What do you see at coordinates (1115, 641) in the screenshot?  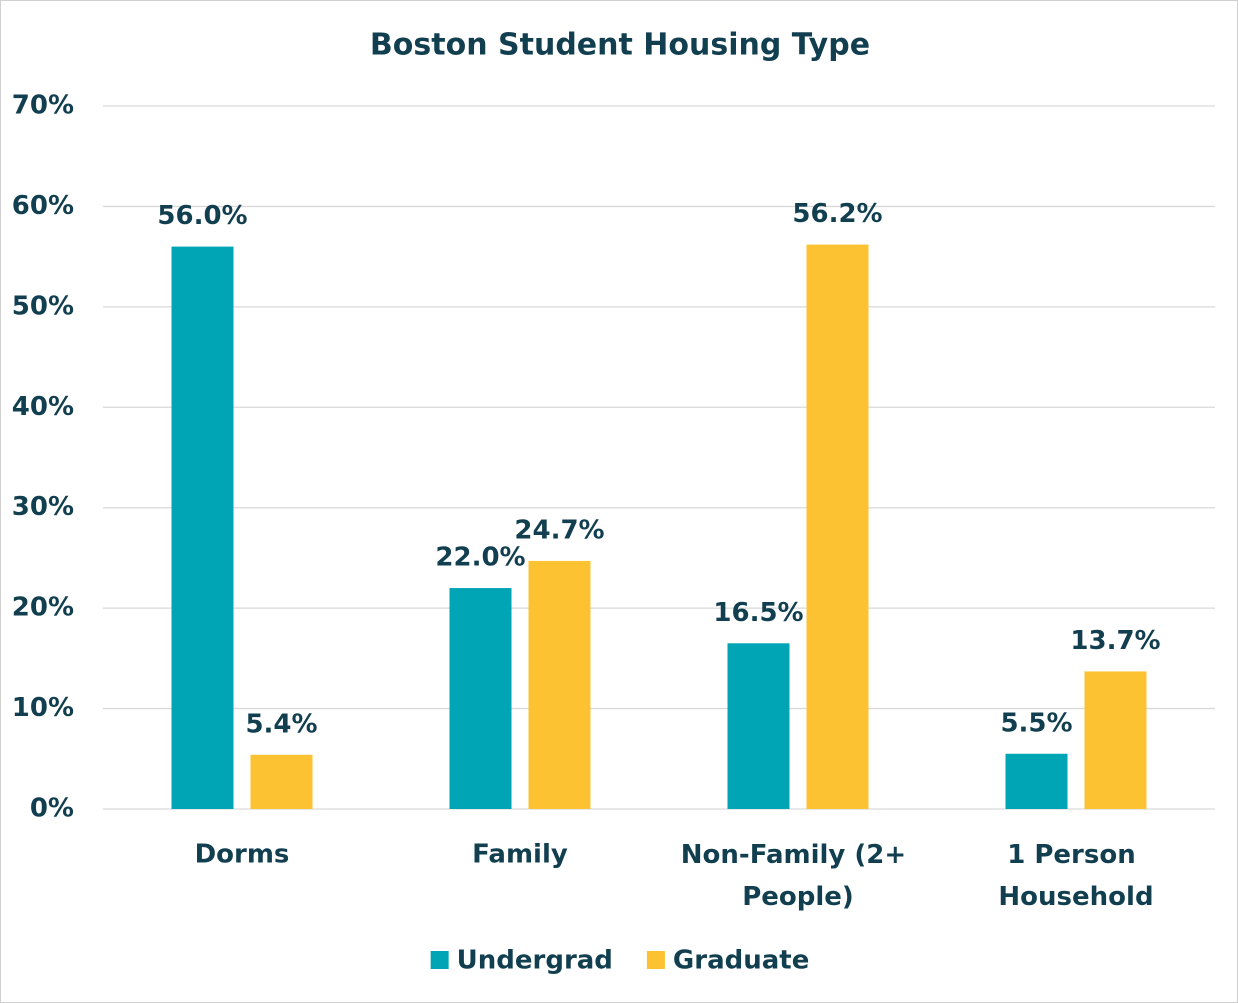 I see `data-label: 13.7%` at bounding box center [1115, 641].